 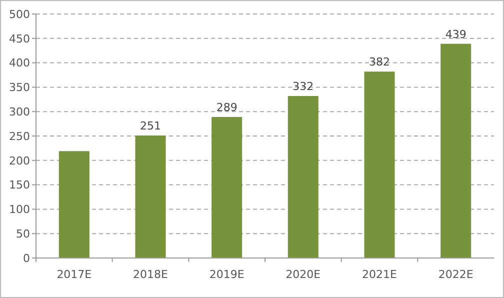 I want to click on y-tick-label: 350, so click(x=19, y=87).